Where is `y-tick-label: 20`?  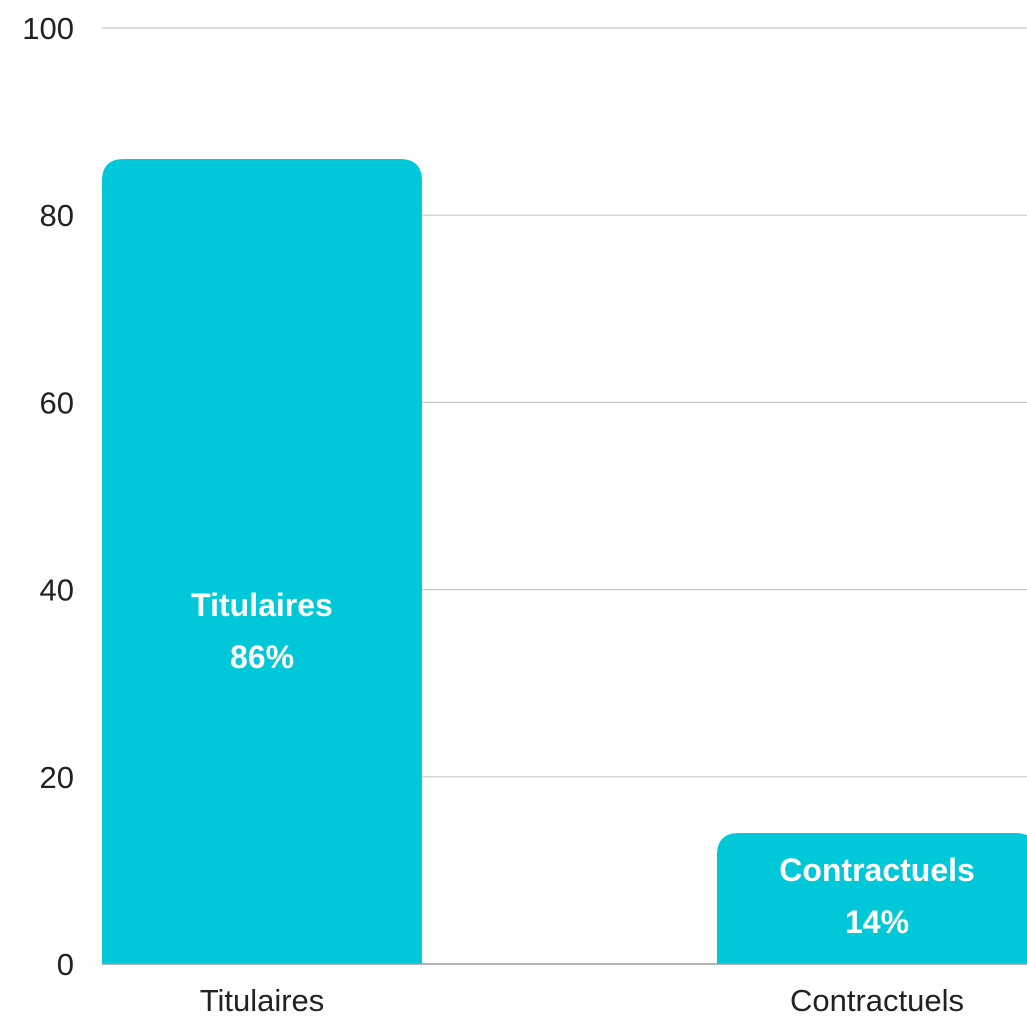 y-tick-label: 20 is located at coordinates (57, 777).